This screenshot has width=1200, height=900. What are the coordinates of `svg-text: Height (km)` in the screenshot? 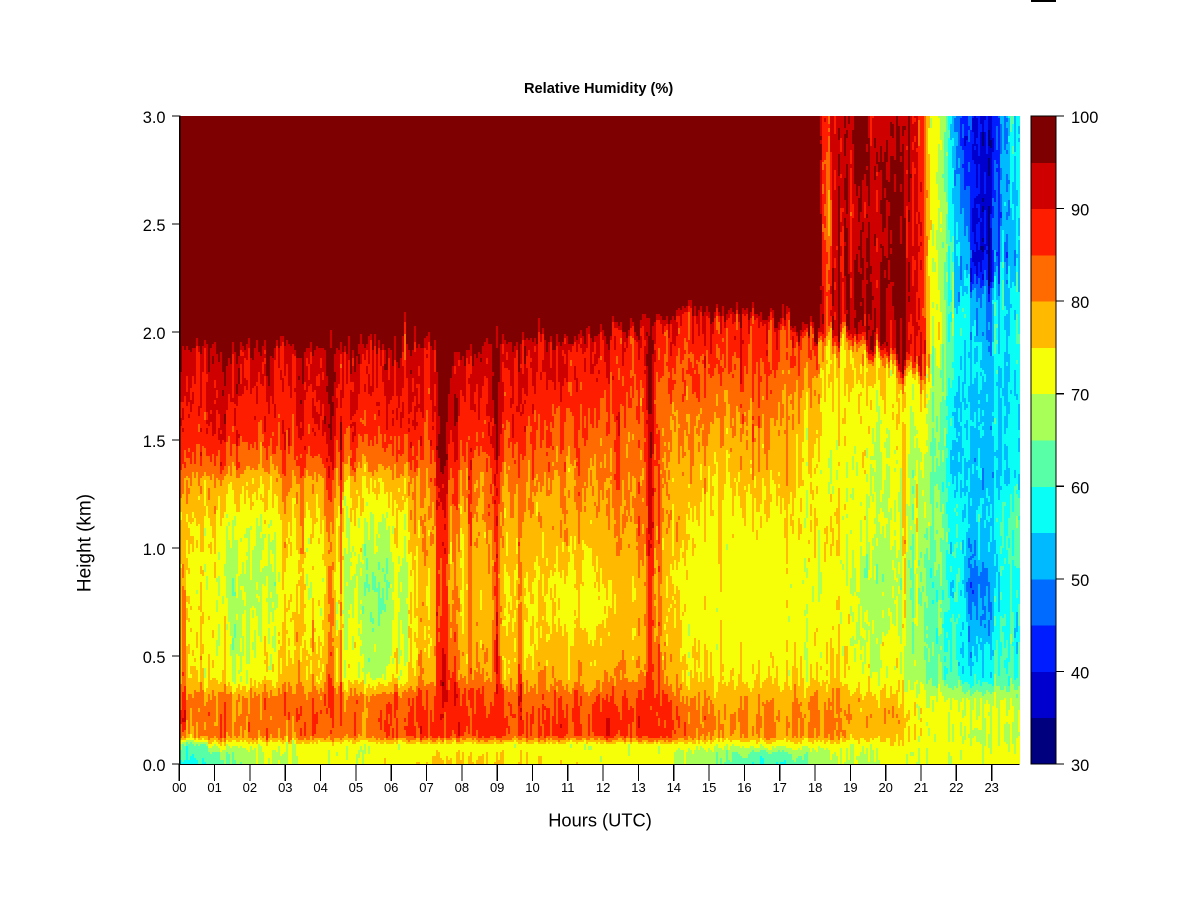 It's located at (84, 543).